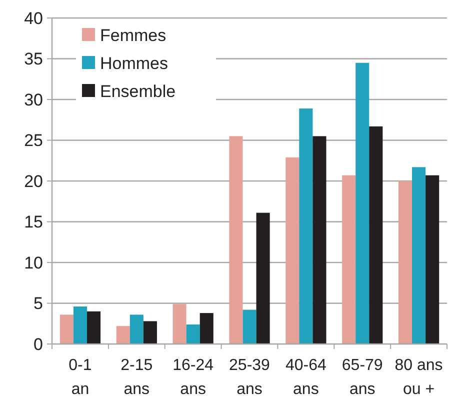 The image size is (453, 406). What do you see at coordinates (33, 59) in the screenshot?
I see `y-tick-label: 35` at bounding box center [33, 59].